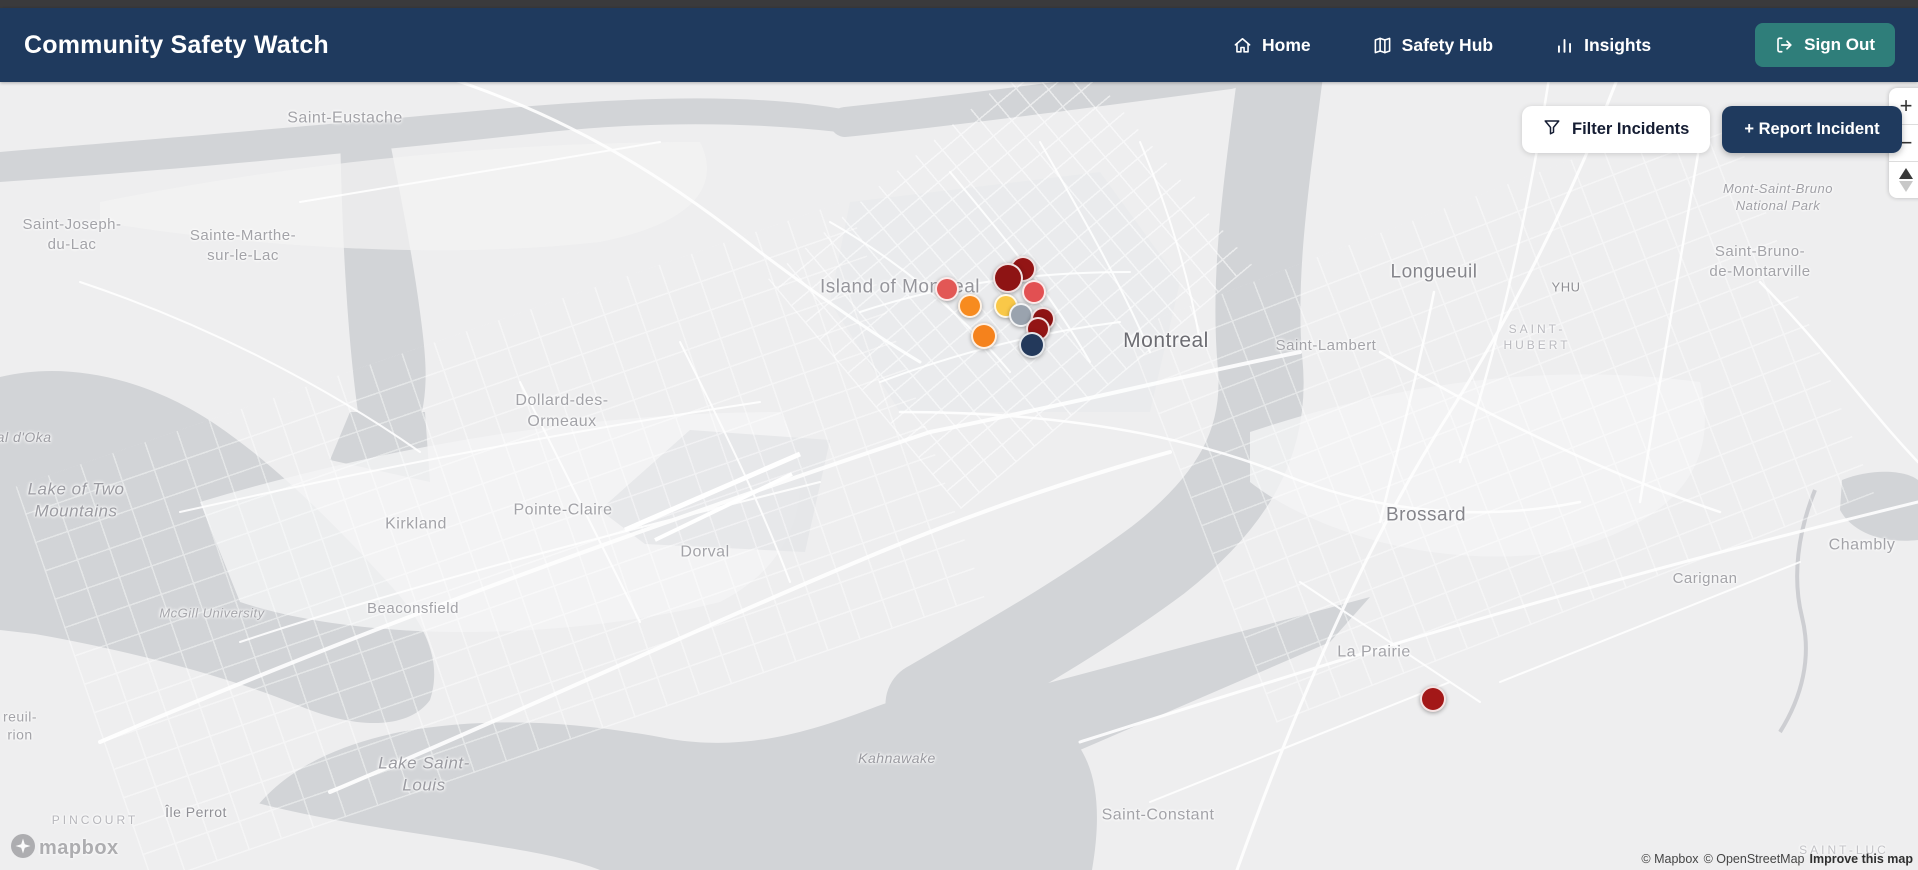  What do you see at coordinates (95, 820) in the screenshot?
I see `map-label: PINCOURT` at bounding box center [95, 820].